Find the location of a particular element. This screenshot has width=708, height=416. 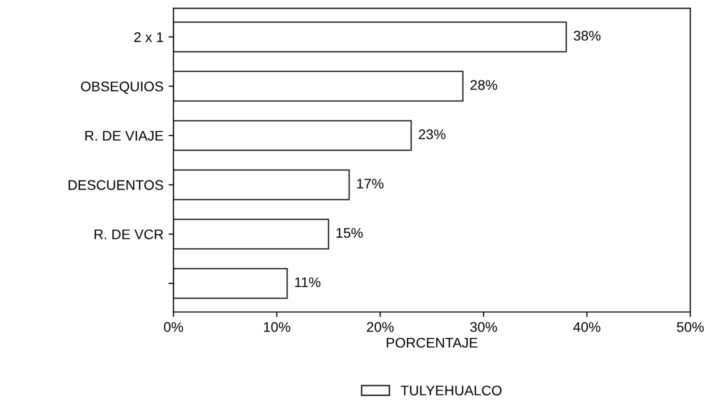

legend-label: TULYEHUALCO is located at coordinates (451, 391).